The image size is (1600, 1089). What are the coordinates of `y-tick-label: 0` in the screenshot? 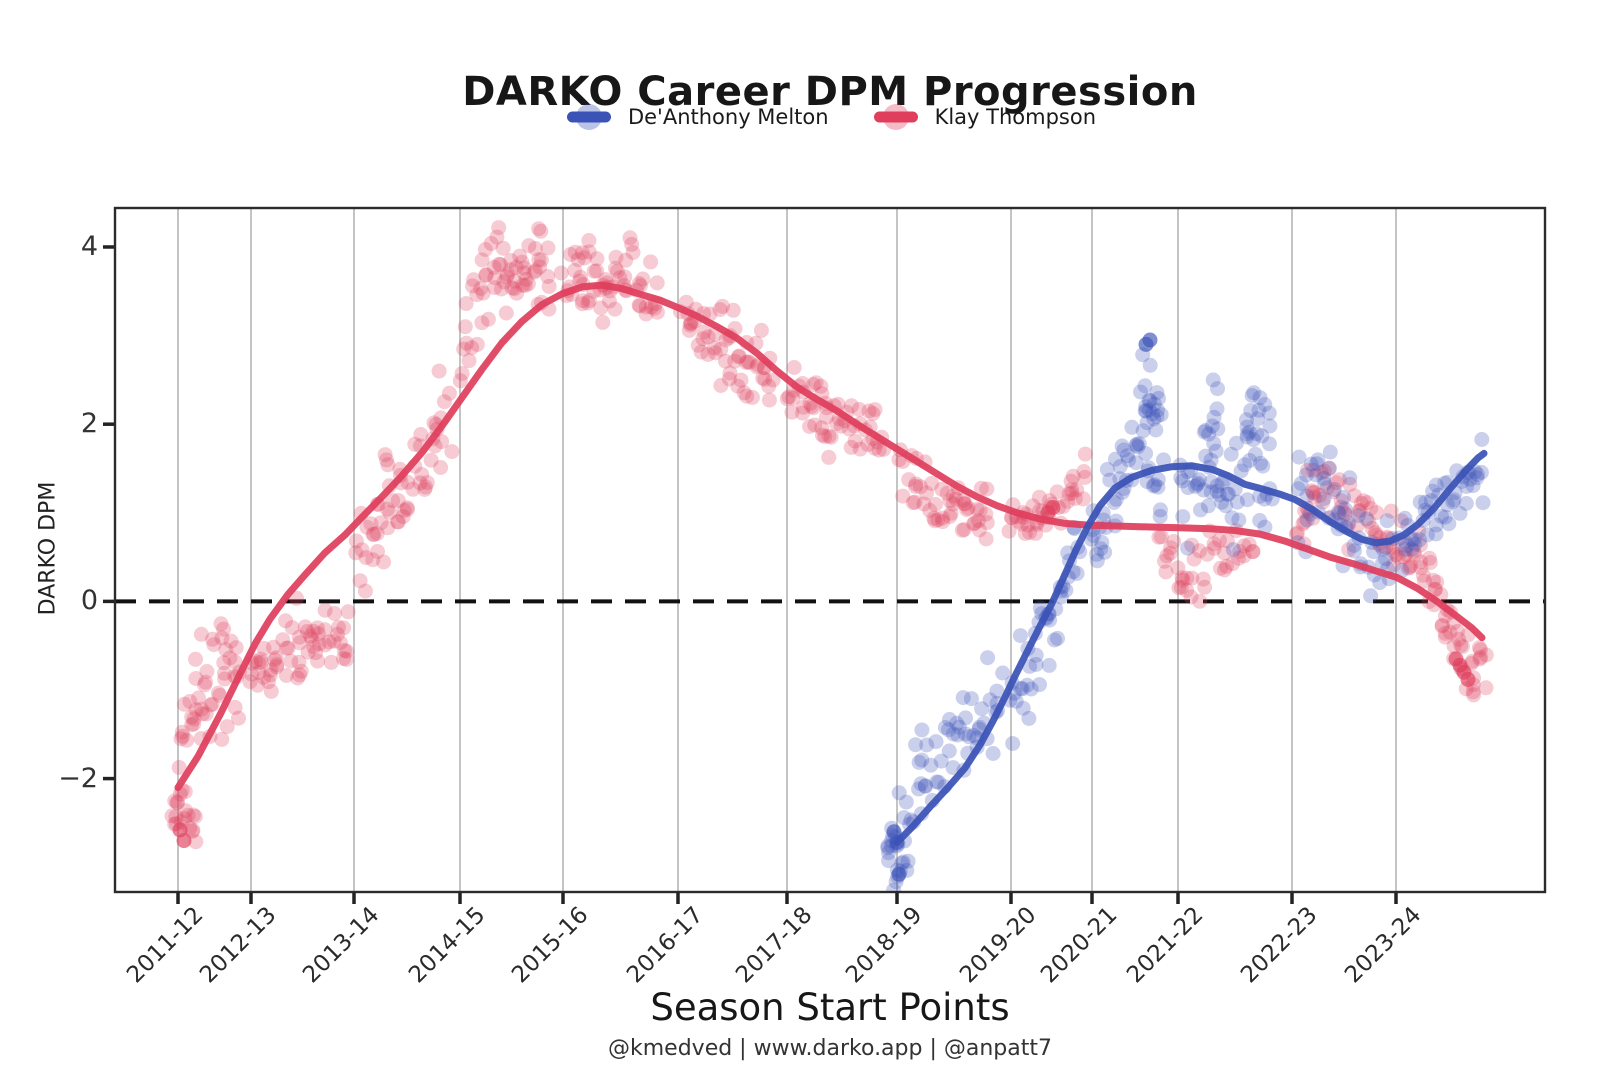 It's located at (89, 601).